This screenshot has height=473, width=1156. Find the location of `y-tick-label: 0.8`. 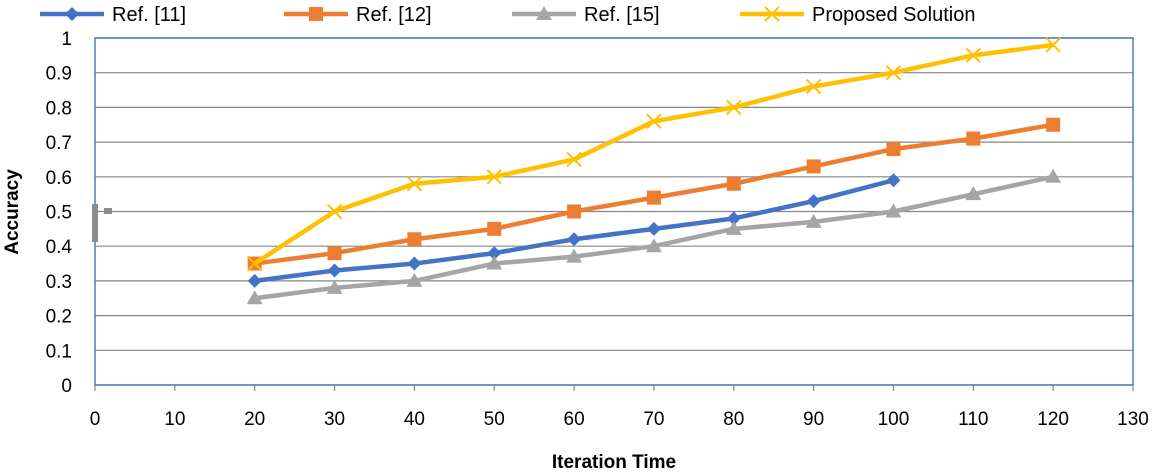

y-tick-label: 0.8 is located at coordinates (59, 108).